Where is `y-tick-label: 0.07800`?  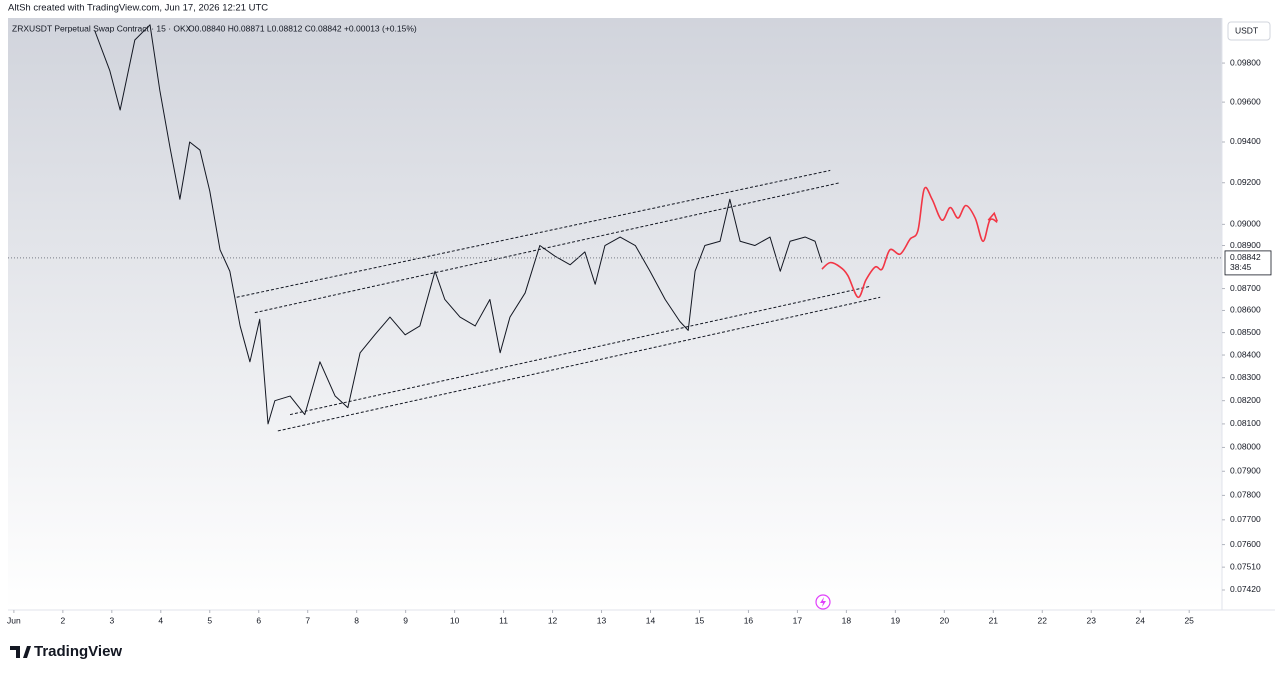
y-tick-label: 0.07800 is located at coordinates (1245, 495).